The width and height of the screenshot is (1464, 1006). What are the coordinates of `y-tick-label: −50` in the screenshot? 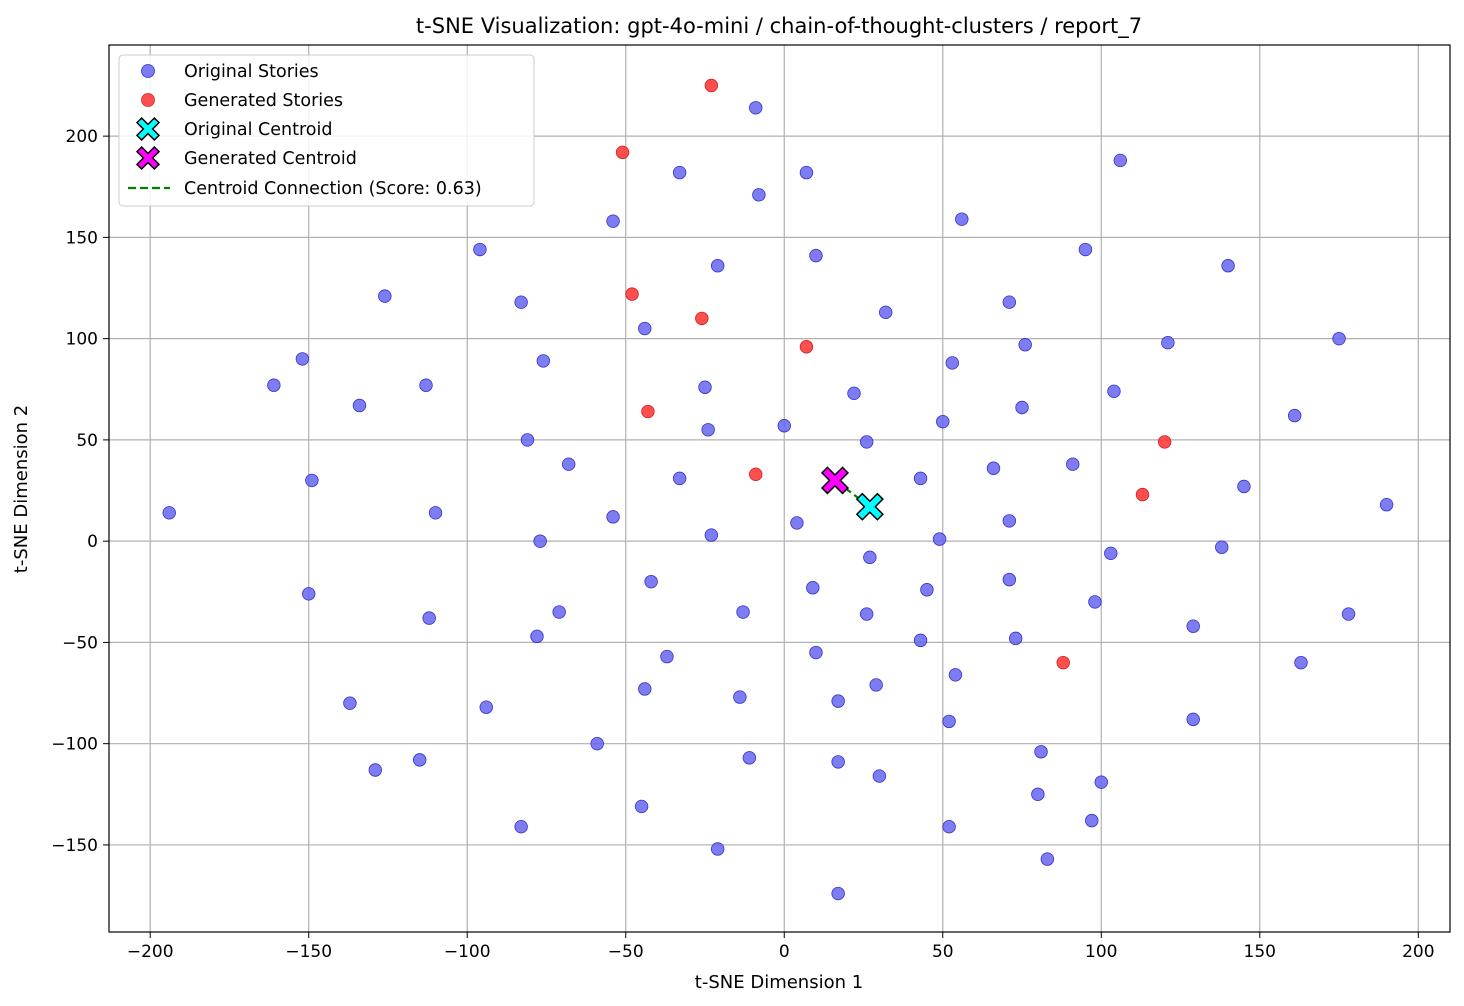 It's located at (80, 643).